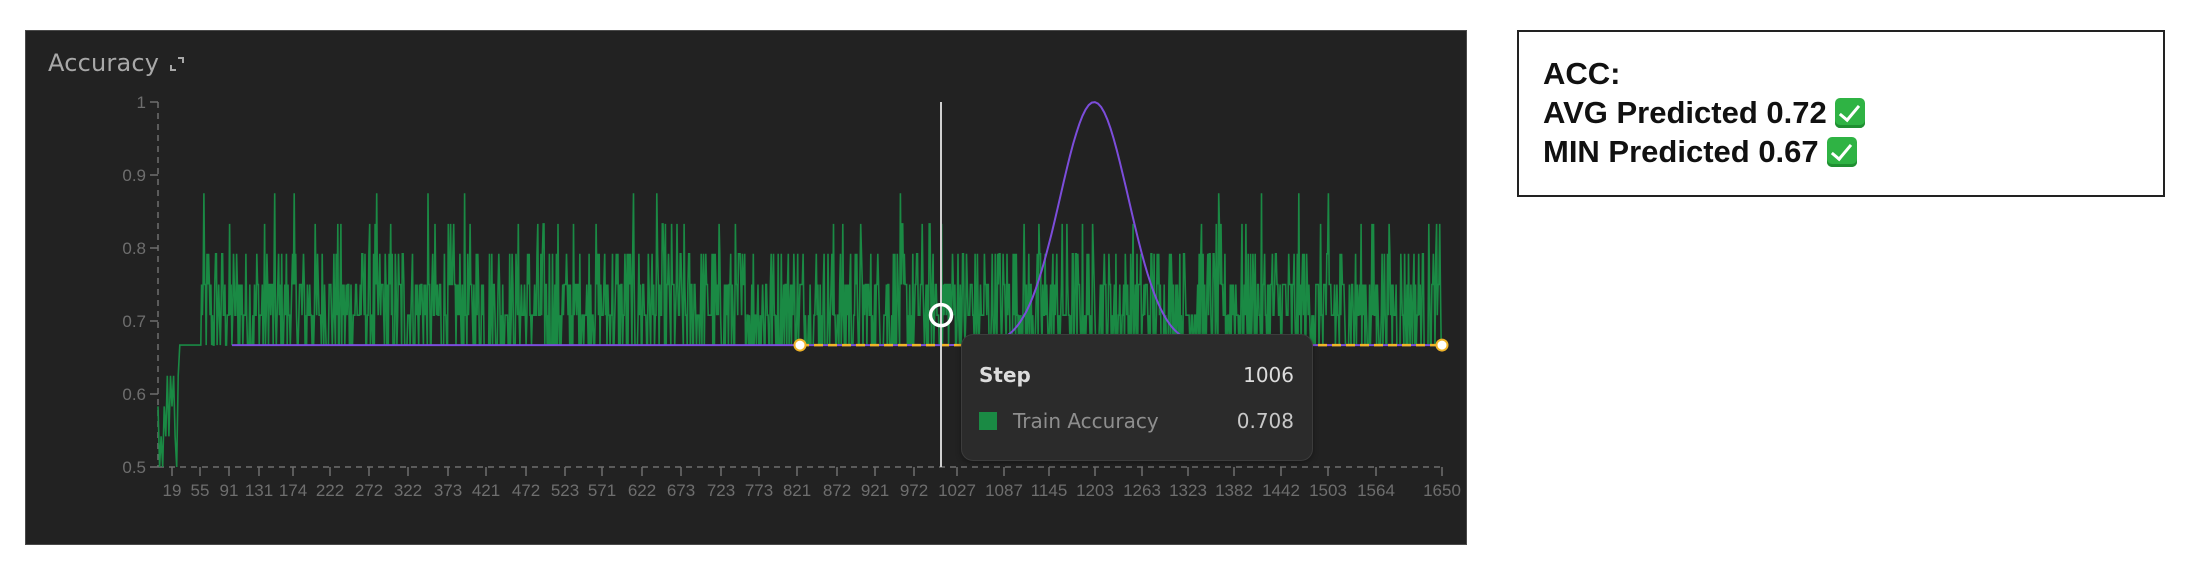  Describe the element at coordinates (1582, 73) in the screenshot. I see `acc-heading: ACC:` at that location.